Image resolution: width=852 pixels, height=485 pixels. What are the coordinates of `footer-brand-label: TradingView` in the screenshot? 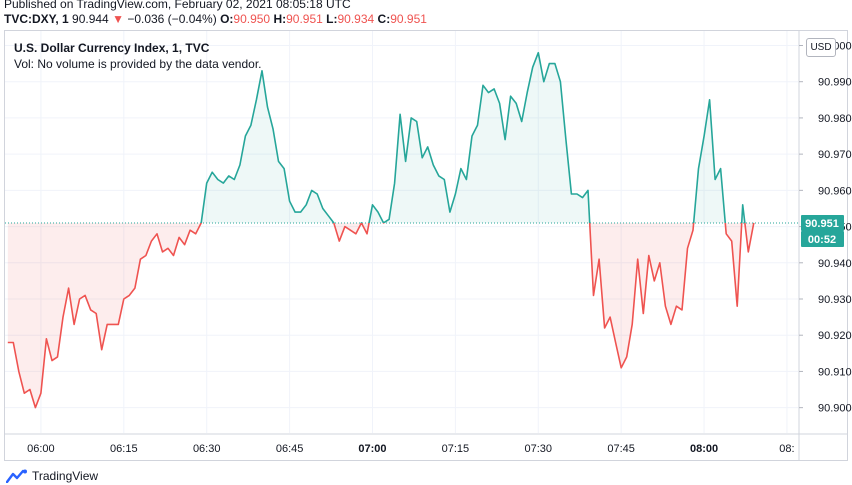 It's located at (65, 476).